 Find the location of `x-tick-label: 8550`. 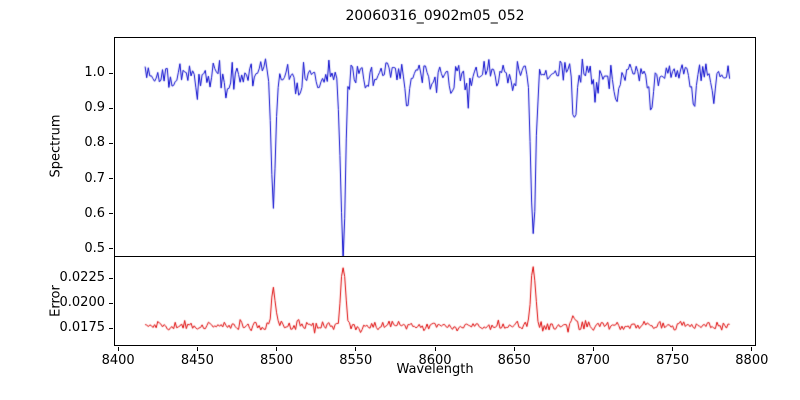

x-tick-label: 8550 is located at coordinates (356, 360).